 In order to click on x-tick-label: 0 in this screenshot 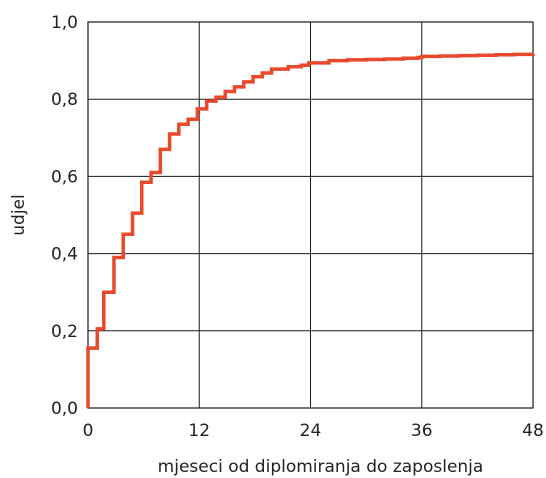, I will do `click(88, 431)`.